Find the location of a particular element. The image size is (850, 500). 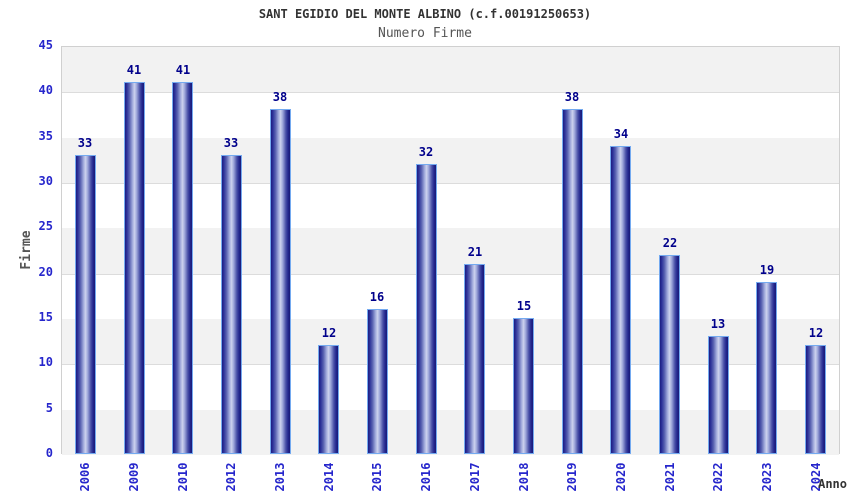

bar-value-label: 19 is located at coordinates (767, 270).